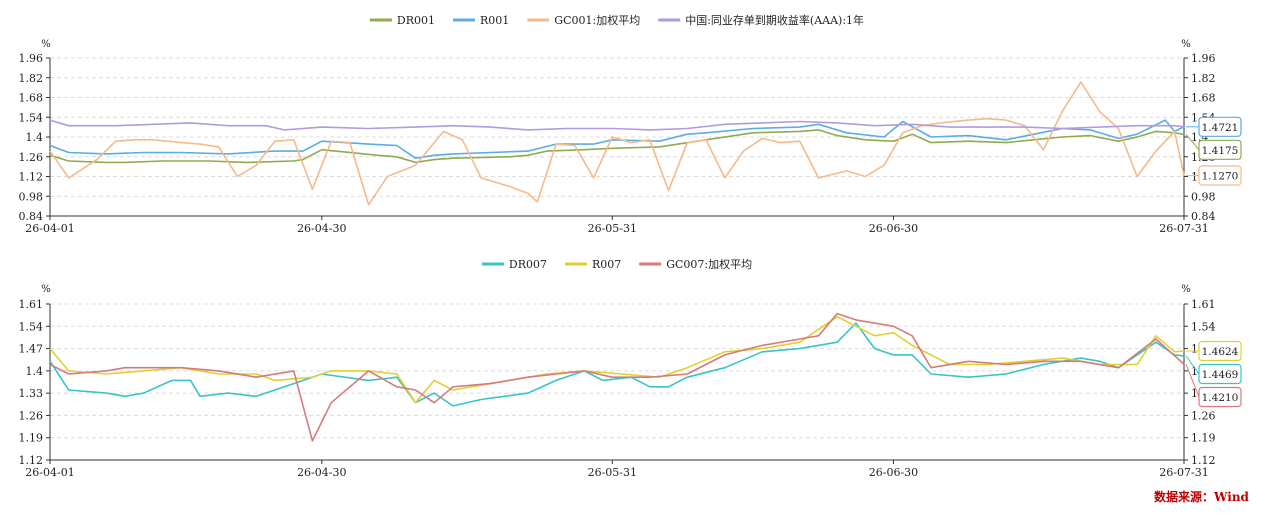 The height and width of the screenshot is (515, 1268). What do you see at coordinates (1203, 438) in the screenshot?
I see `y-tick-label-right: 1.19` at bounding box center [1203, 438].